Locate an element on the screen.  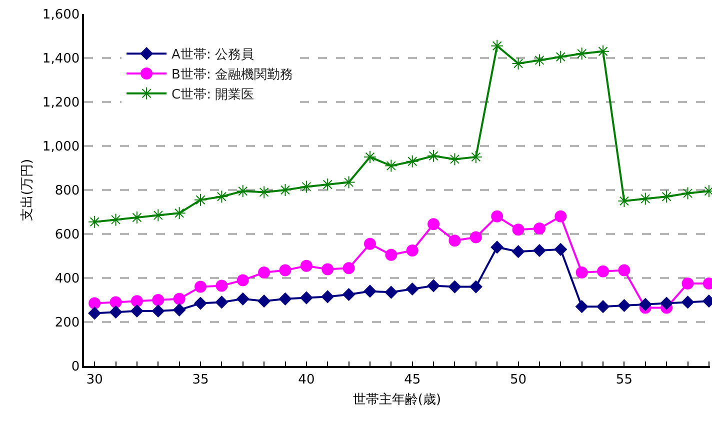
y-axis-title: 支出(万円) is located at coordinates (27, 190).